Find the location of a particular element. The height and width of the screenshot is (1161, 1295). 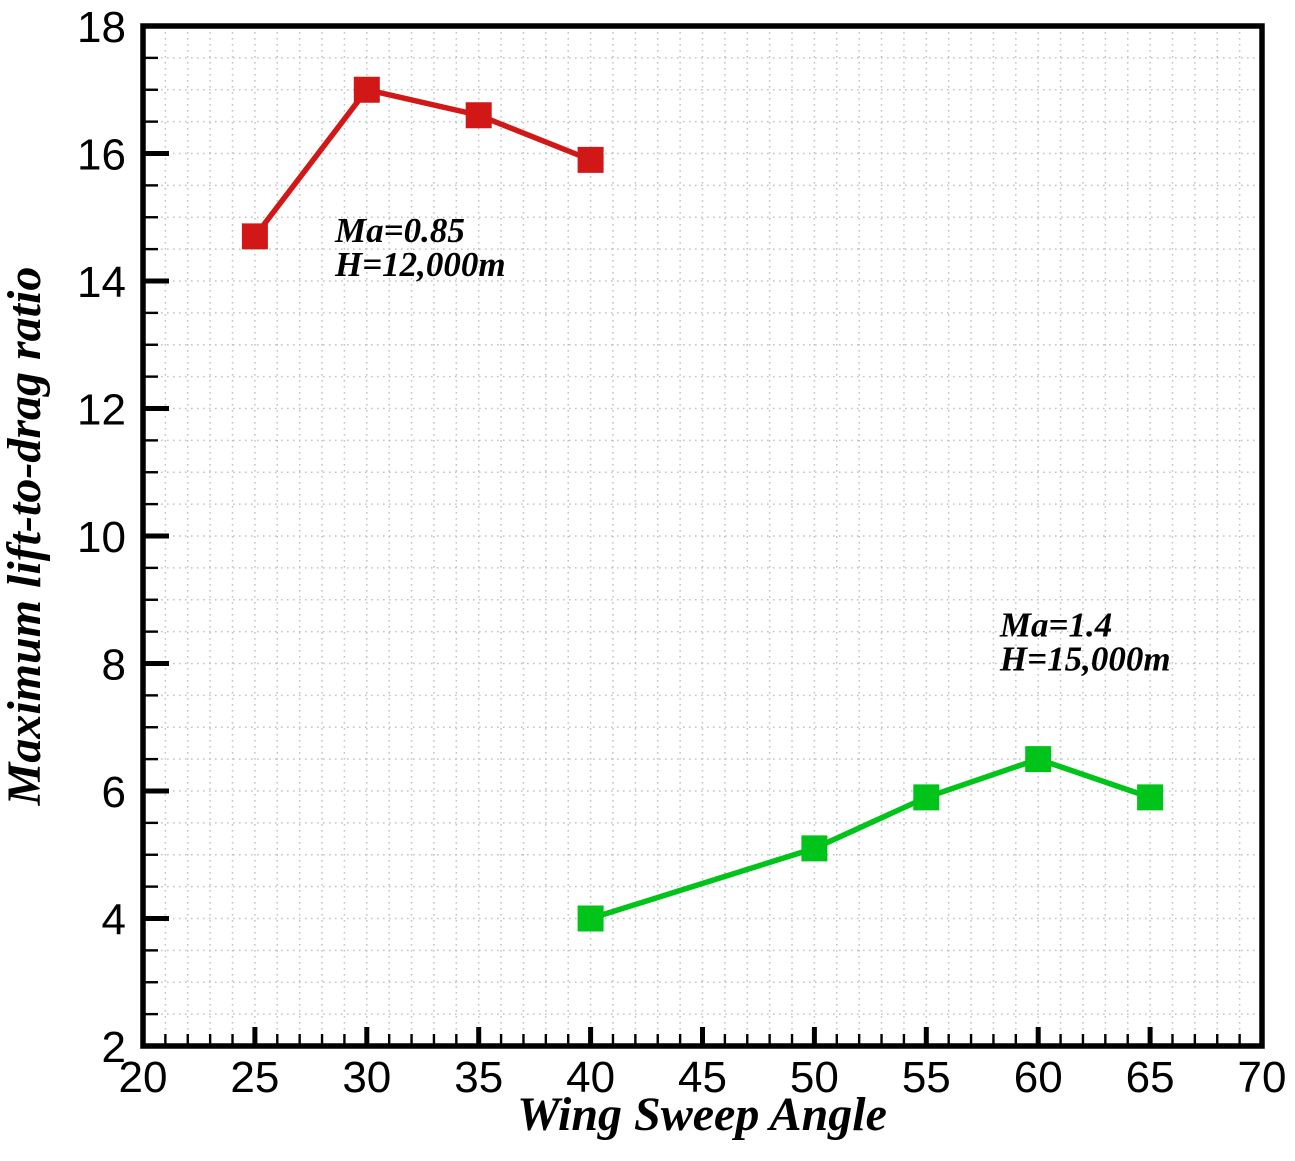

x-tick-label: 70 is located at coordinates (1262, 1077).